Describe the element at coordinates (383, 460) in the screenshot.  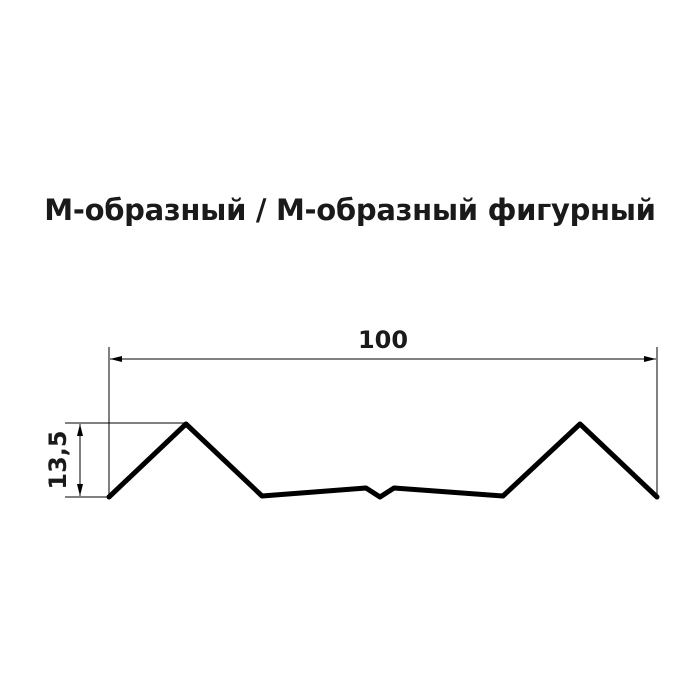
I see `m-profile-outline` at that location.